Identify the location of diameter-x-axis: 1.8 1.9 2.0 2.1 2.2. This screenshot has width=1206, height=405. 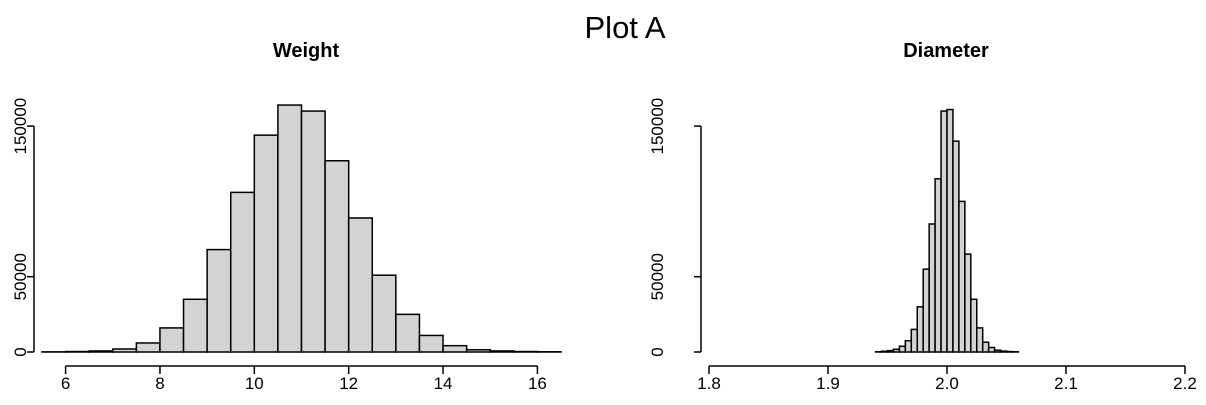
(947, 379).